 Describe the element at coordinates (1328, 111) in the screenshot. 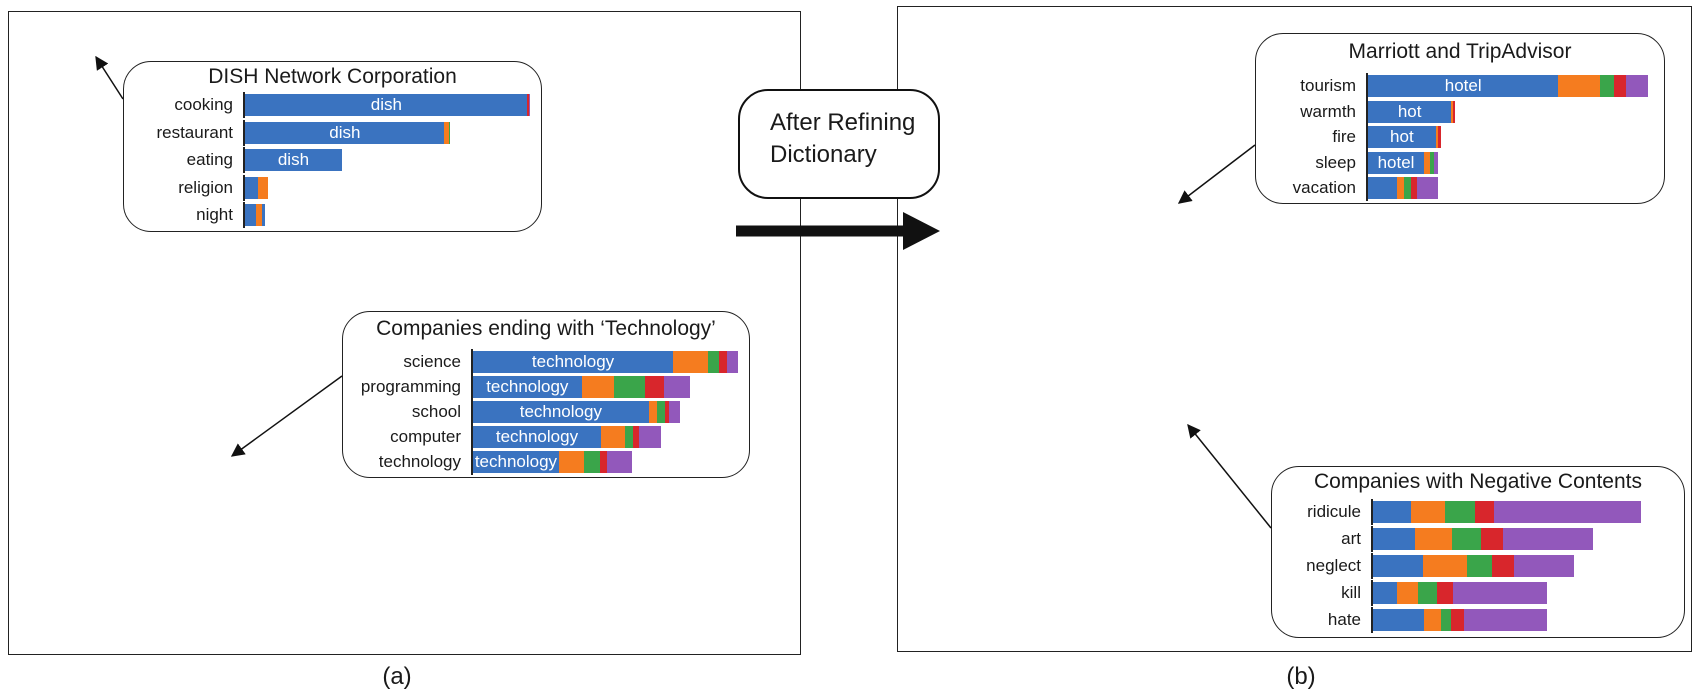

I see `bar-row-label: warmth` at that location.